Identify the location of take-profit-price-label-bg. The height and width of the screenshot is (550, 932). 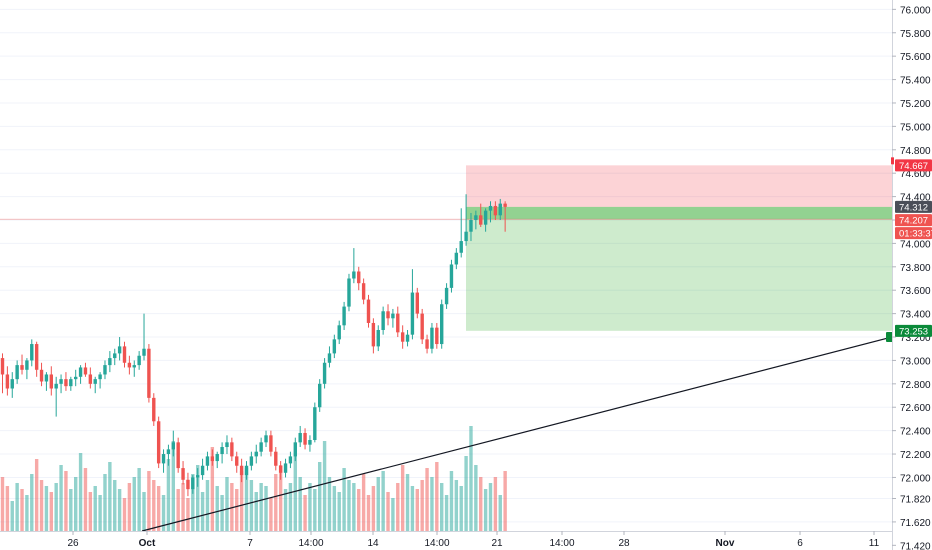
(913, 330).